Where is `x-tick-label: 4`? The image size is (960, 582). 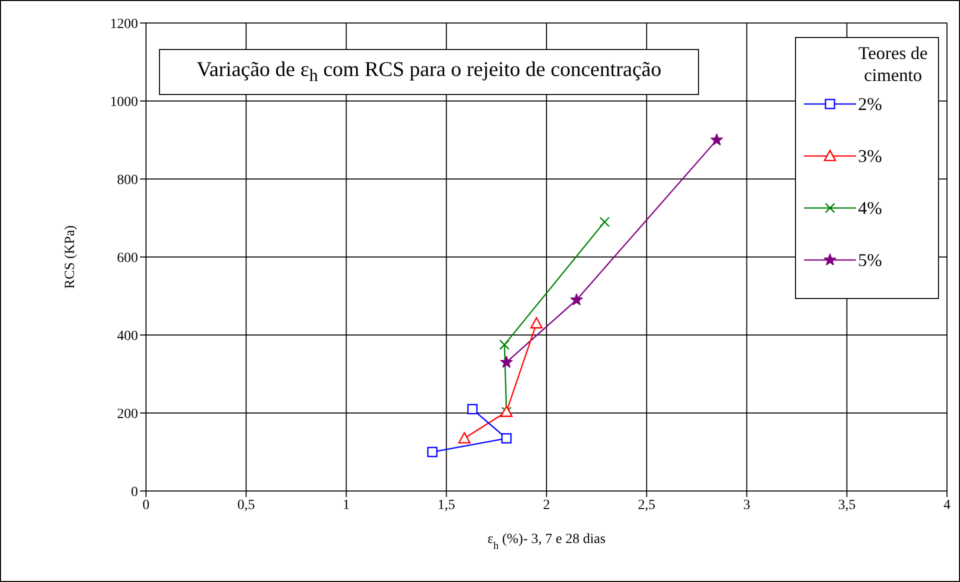 x-tick-label: 4 is located at coordinates (947, 505).